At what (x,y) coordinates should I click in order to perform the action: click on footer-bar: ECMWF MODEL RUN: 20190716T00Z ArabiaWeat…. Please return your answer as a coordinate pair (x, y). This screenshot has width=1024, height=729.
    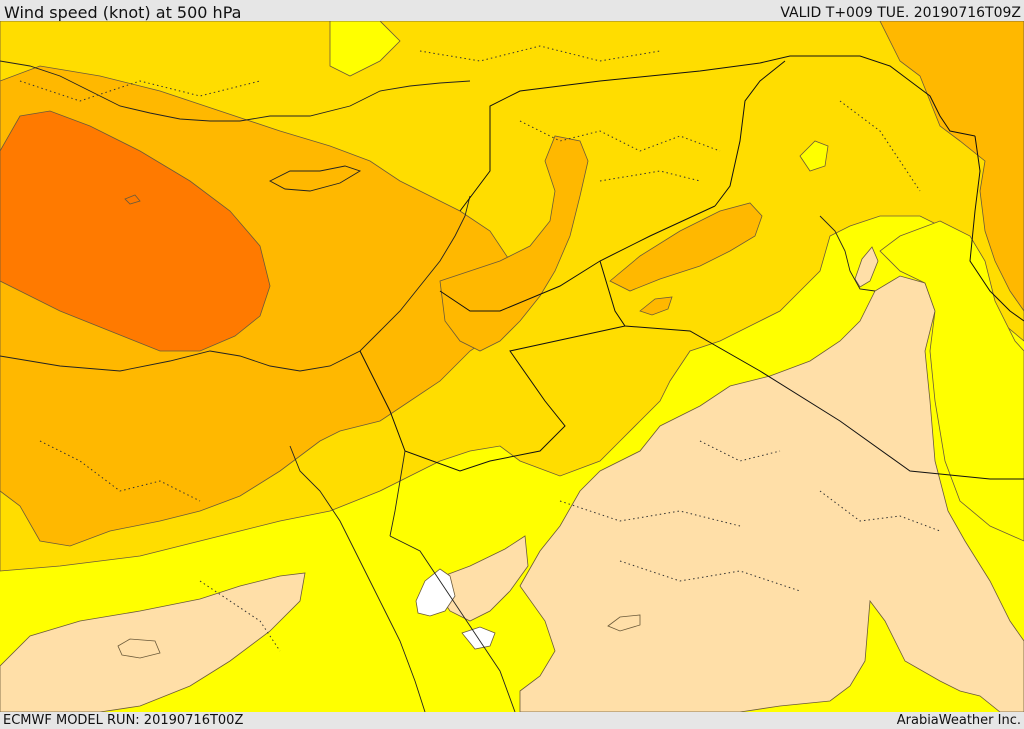
    Looking at the image, I should click on (512, 720).